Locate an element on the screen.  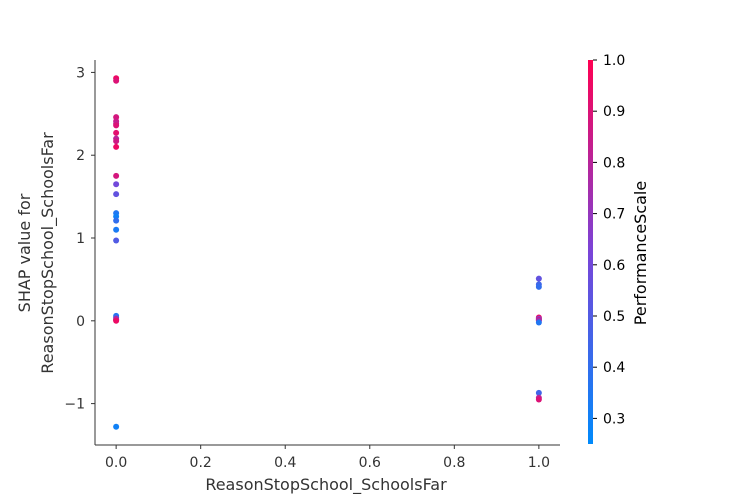
y-axis-label-line-2: ReasonStopSchool_SchoolsFar is located at coordinates (48, 253).